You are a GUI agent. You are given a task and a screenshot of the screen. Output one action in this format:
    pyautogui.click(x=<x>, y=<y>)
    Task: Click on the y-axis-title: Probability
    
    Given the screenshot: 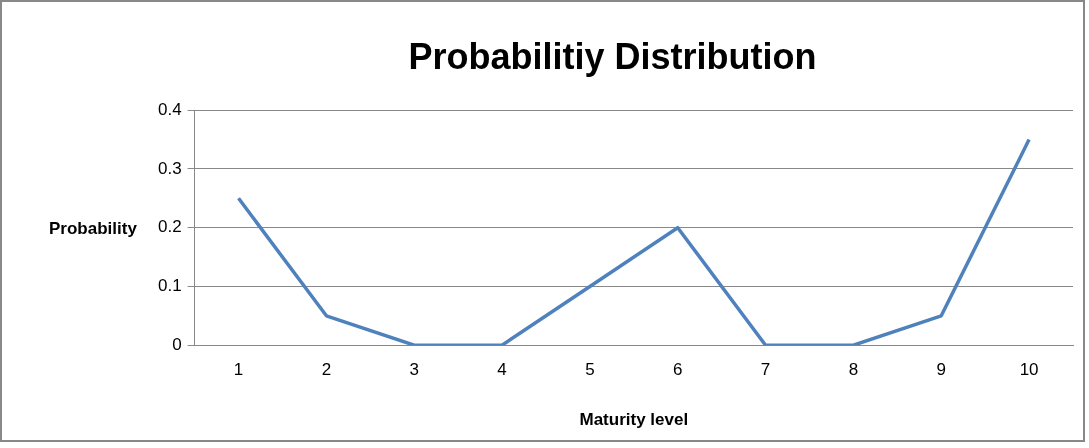 What is the action you would take?
    pyautogui.click(x=93, y=229)
    